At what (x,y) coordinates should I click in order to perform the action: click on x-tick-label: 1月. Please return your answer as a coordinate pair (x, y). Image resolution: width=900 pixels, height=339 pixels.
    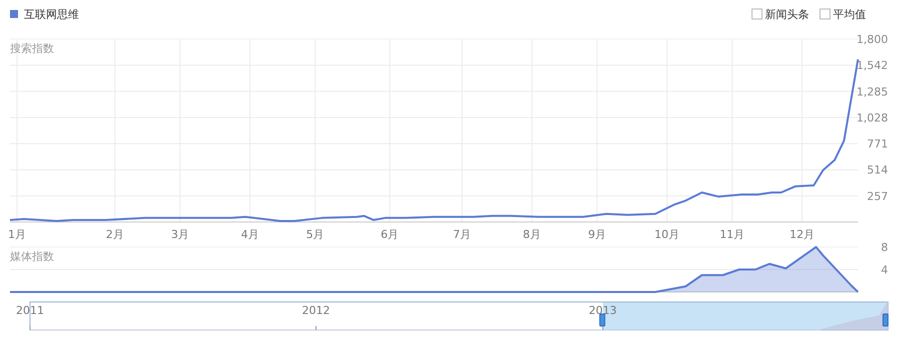
    Looking at the image, I should click on (17, 234).